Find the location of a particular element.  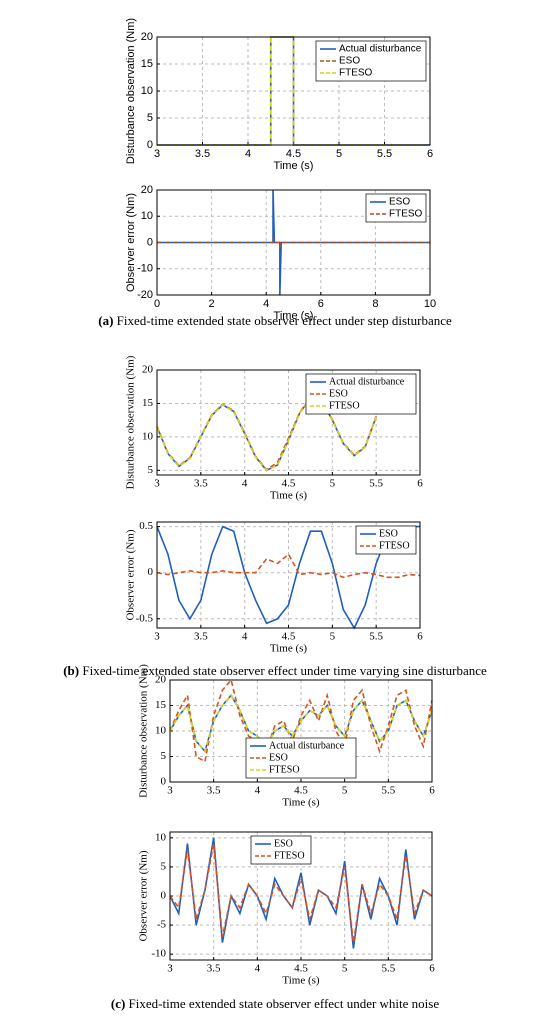

x-tick-label: 0 is located at coordinates (157, 304).